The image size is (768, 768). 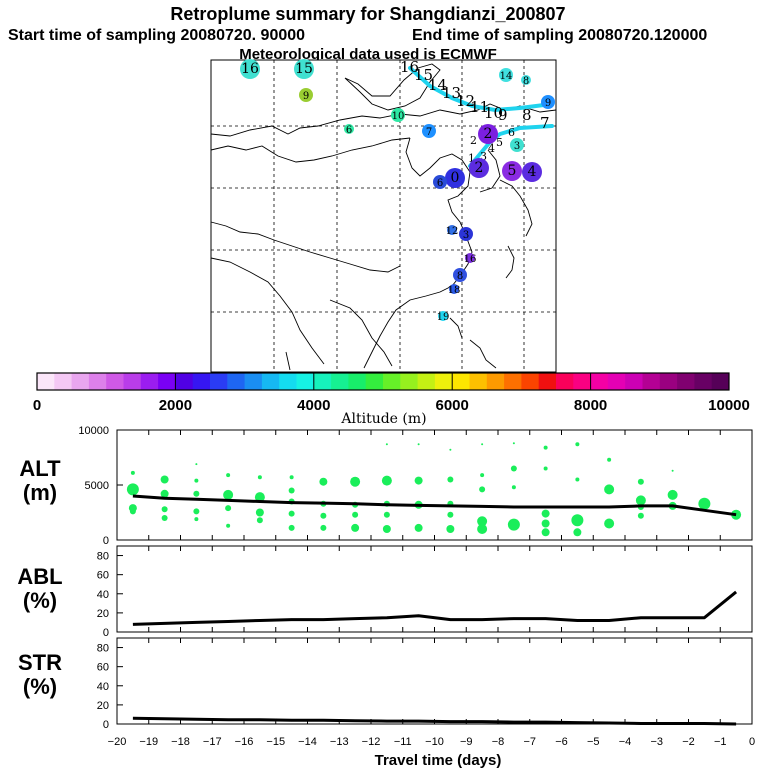 I want to click on traj-label: 4, so click(x=491, y=148).